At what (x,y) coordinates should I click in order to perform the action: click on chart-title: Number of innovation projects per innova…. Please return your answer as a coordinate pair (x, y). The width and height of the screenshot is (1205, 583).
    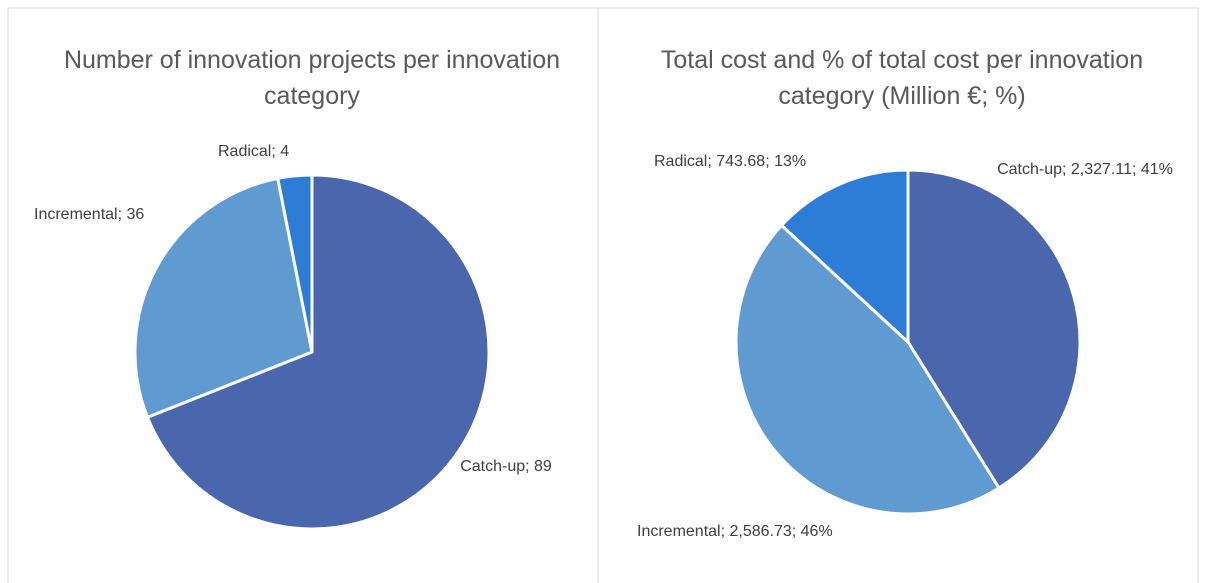
    Looking at the image, I should click on (312, 78).